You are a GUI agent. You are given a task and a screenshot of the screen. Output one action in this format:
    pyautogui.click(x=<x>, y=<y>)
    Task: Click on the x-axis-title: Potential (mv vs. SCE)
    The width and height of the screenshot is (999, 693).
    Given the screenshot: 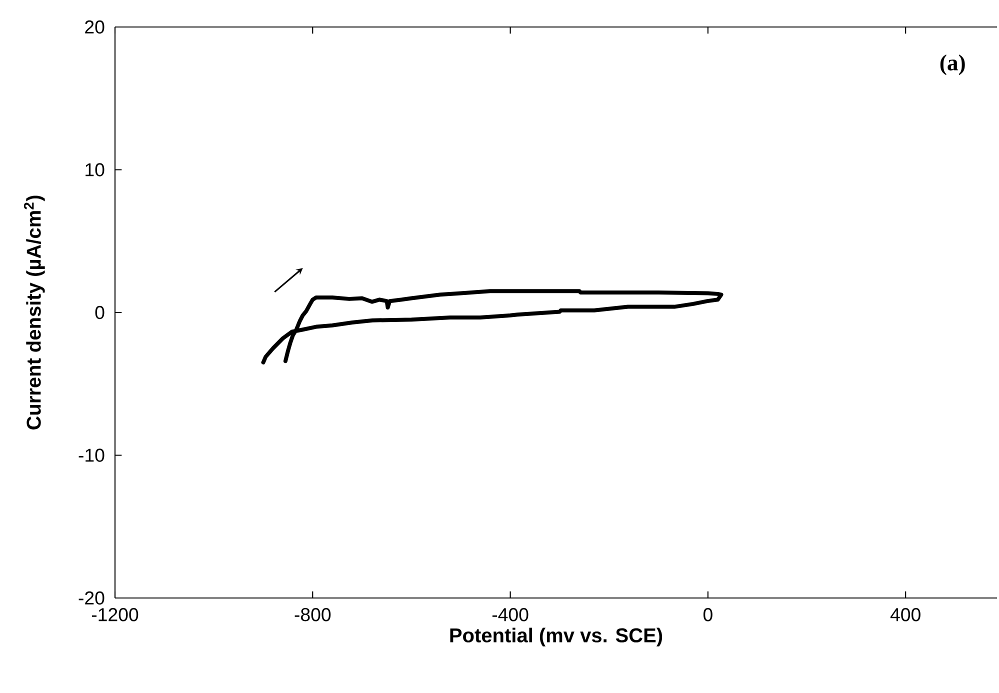 What is the action you would take?
    pyautogui.click(x=556, y=637)
    